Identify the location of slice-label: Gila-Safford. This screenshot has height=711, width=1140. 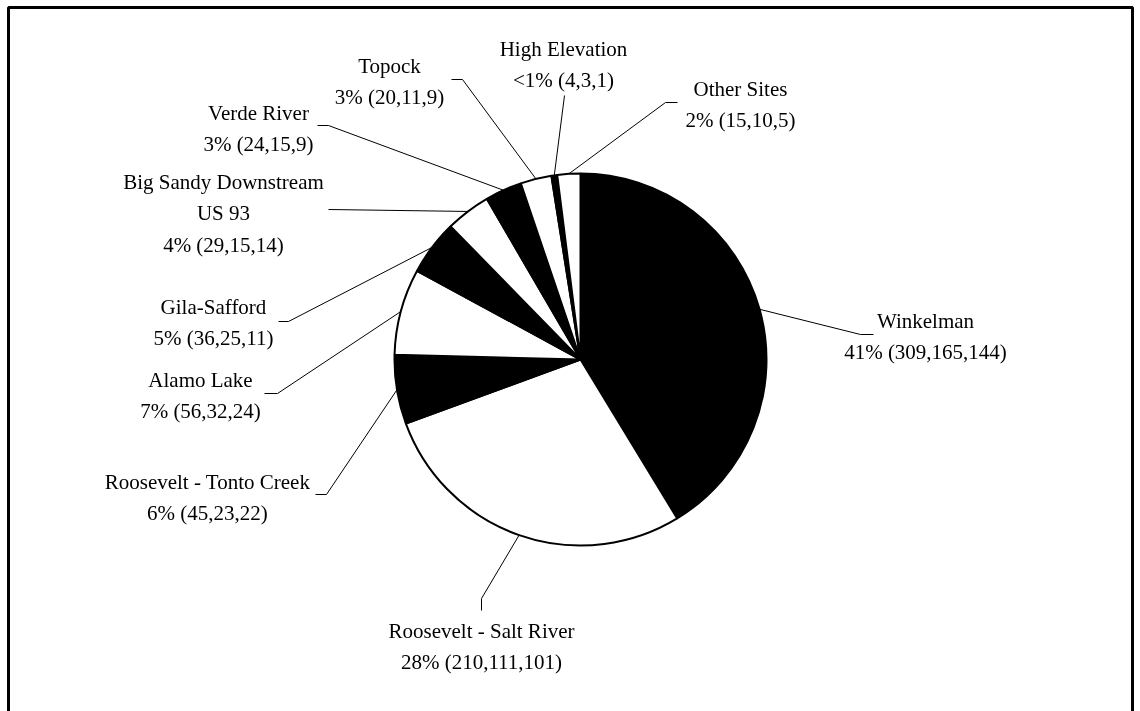
(213, 306).